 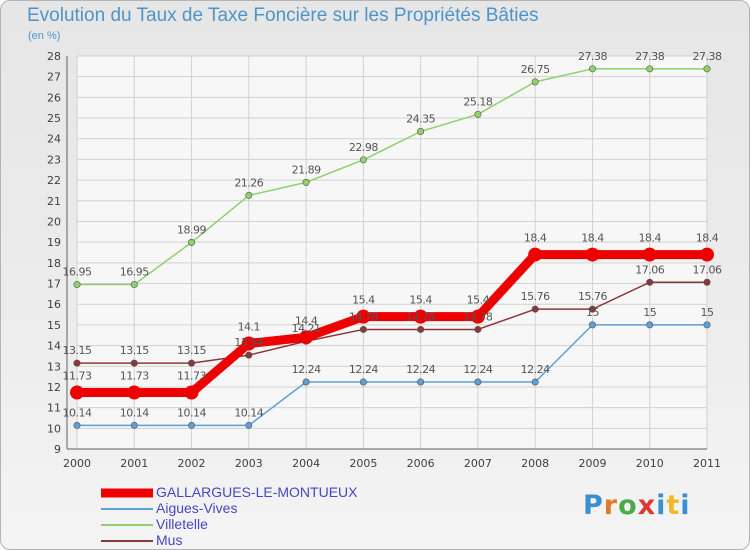 I want to click on data-label-mus: 15.76, so click(x=592, y=296).